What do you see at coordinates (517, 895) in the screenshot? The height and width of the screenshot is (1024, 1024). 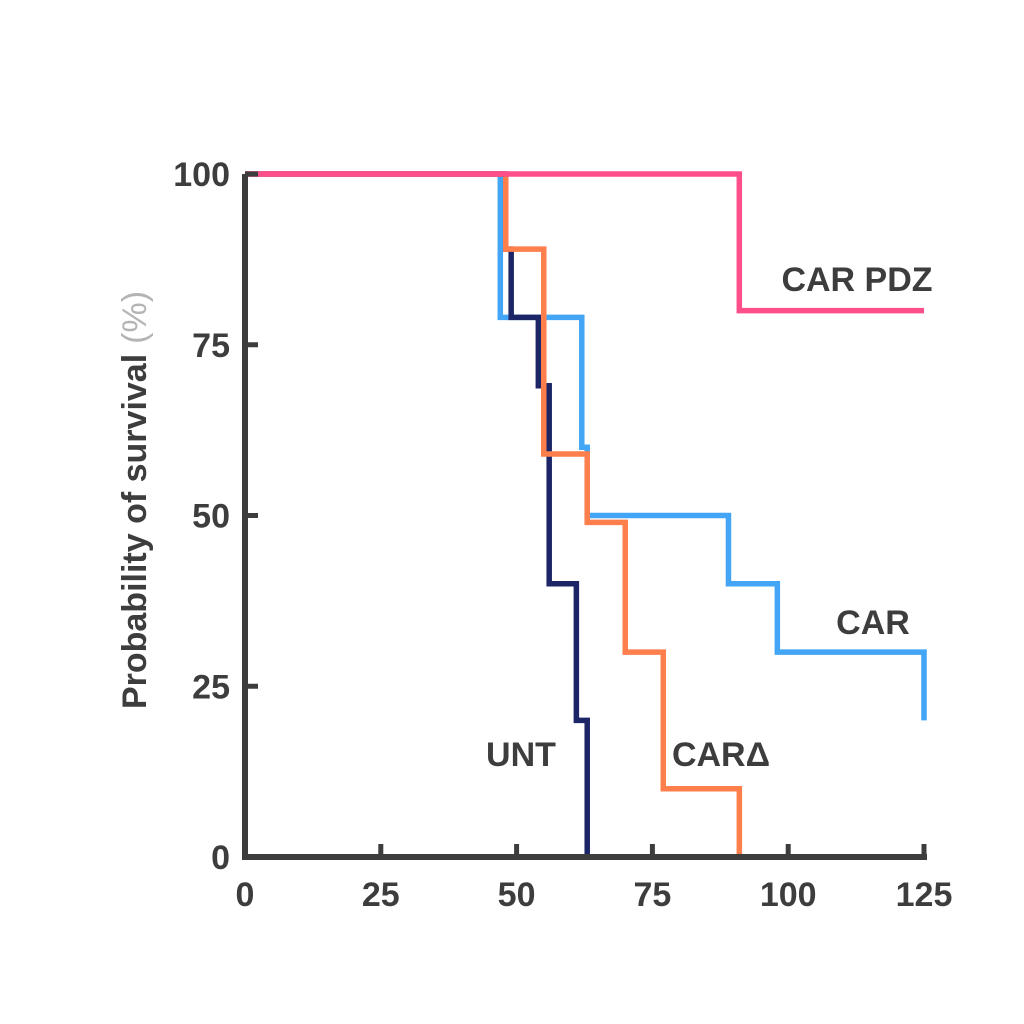 I see `x-tick-label: 50` at bounding box center [517, 895].